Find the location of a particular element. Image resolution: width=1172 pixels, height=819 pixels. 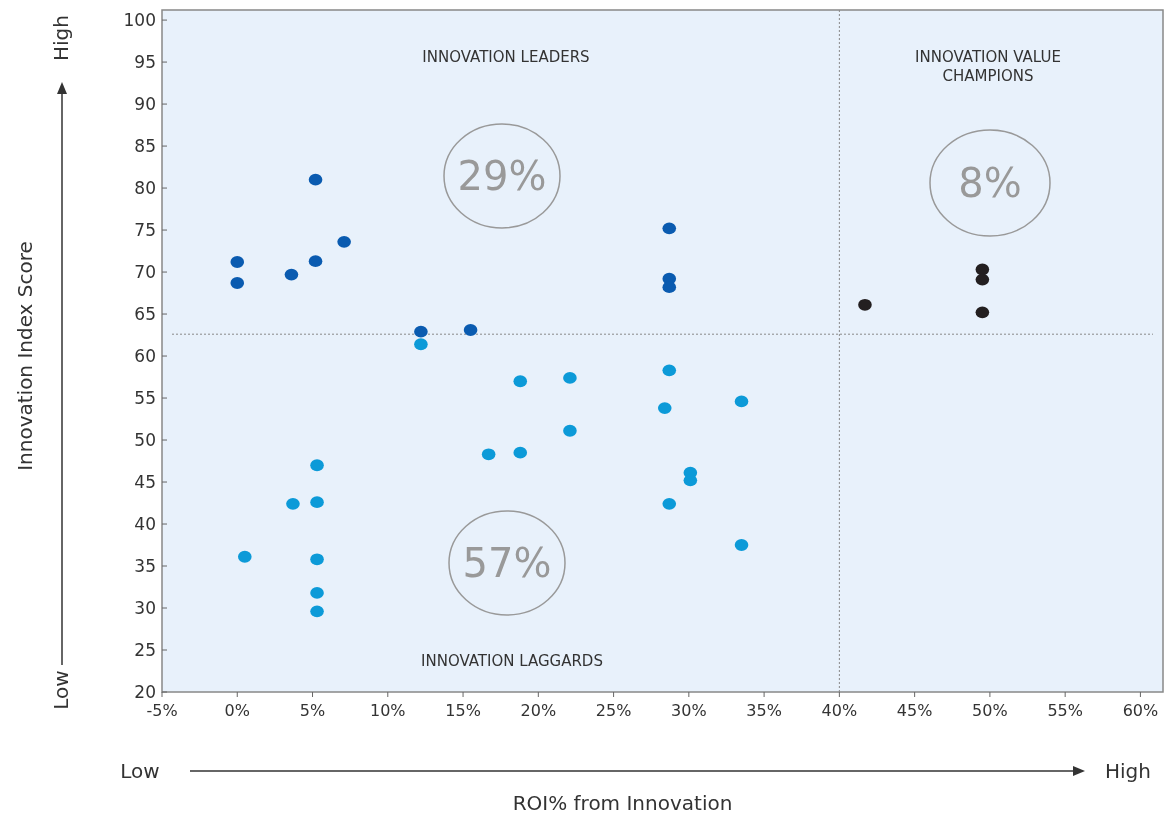

y-tick-label: 100 is located at coordinates (139, 20).